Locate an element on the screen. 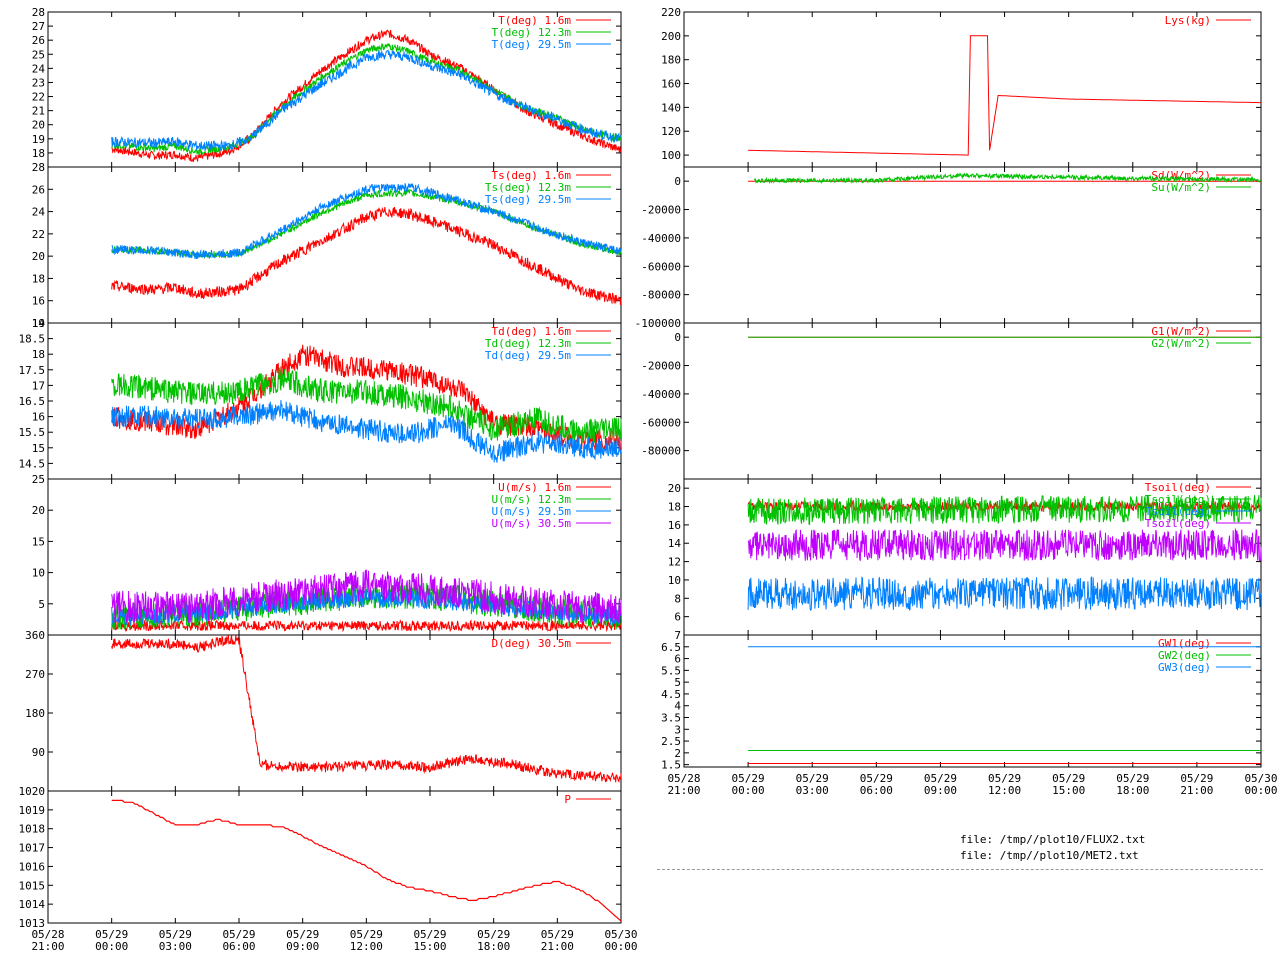 The width and height of the screenshot is (1280, 960). y-tick-label: 10 is located at coordinates (674, 580).